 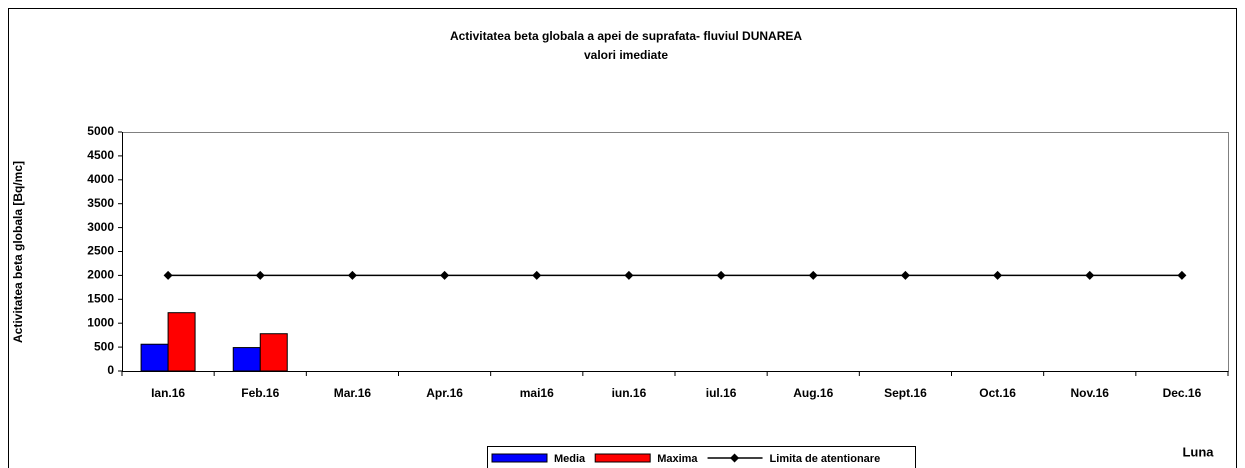 What do you see at coordinates (570, 459) in the screenshot?
I see `legend-label: Media` at bounding box center [570, 459].